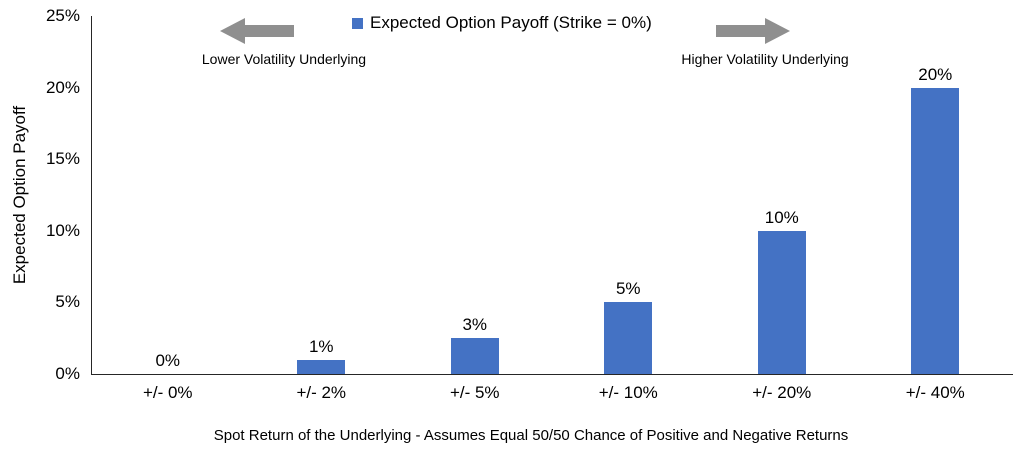  What do you see at coordinates (284, 59) in the screenshot?
I see `left-arrow-caption: Lower Volatility Underlying` at bounding box center [284, 59].